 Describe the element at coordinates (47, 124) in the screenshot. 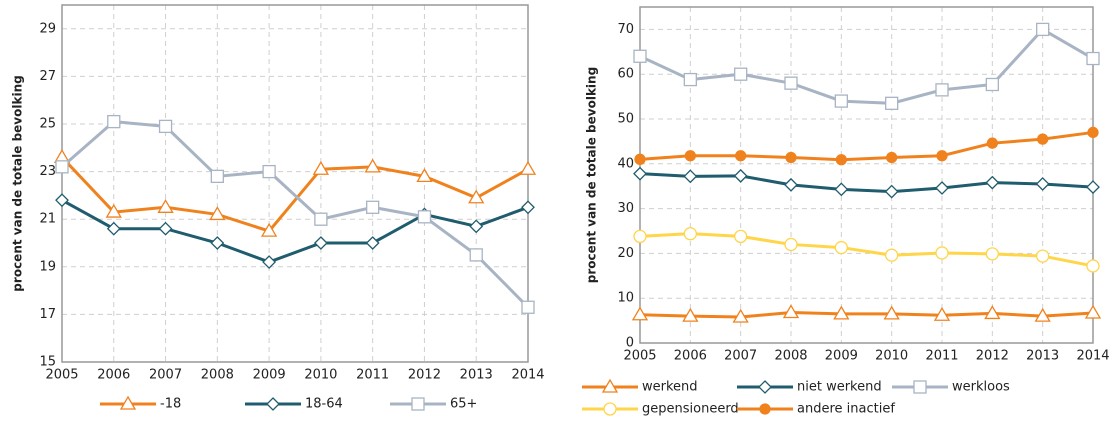

I see `y-tick-label: 25` at that location.